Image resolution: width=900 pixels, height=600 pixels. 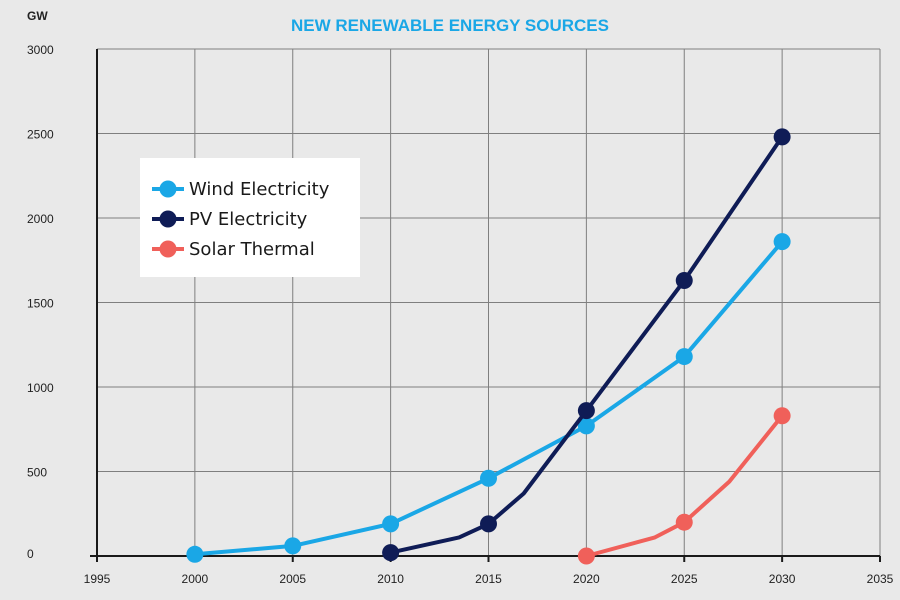 What do you see at coordinates (488, 478) in the screenshot?
I see `data-point-wind-electricity-2015` at bounding box center [488, 478].